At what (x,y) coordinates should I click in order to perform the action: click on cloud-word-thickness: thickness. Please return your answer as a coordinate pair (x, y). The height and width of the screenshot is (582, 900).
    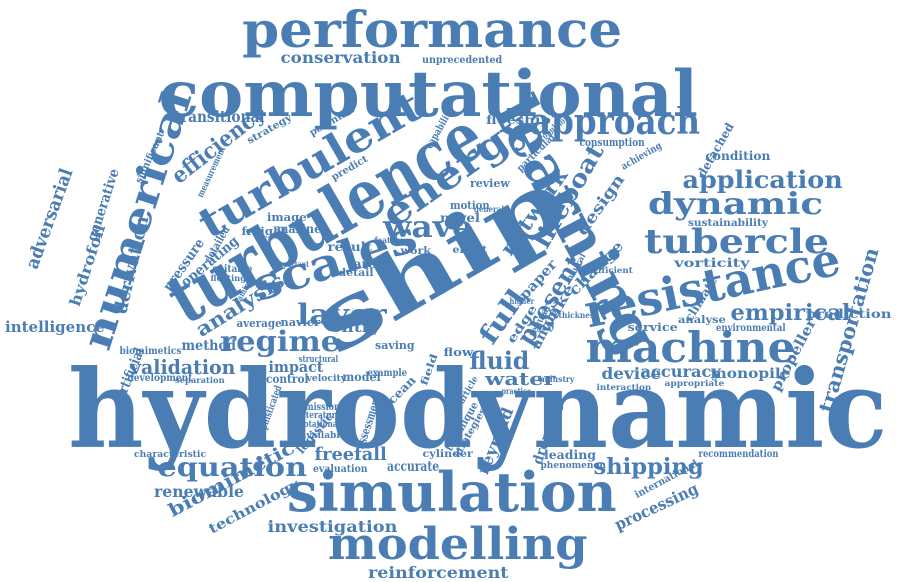
    Looking at the image, I should click on (578, 315).